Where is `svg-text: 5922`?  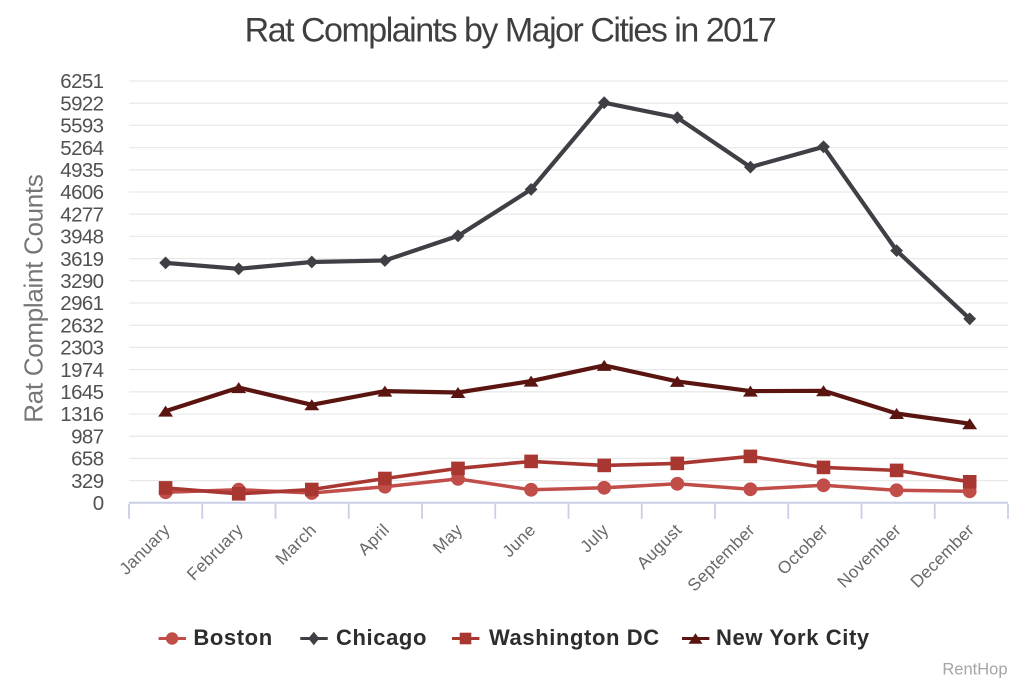 svg-text: 5922 is located at coordinates (81, 103).